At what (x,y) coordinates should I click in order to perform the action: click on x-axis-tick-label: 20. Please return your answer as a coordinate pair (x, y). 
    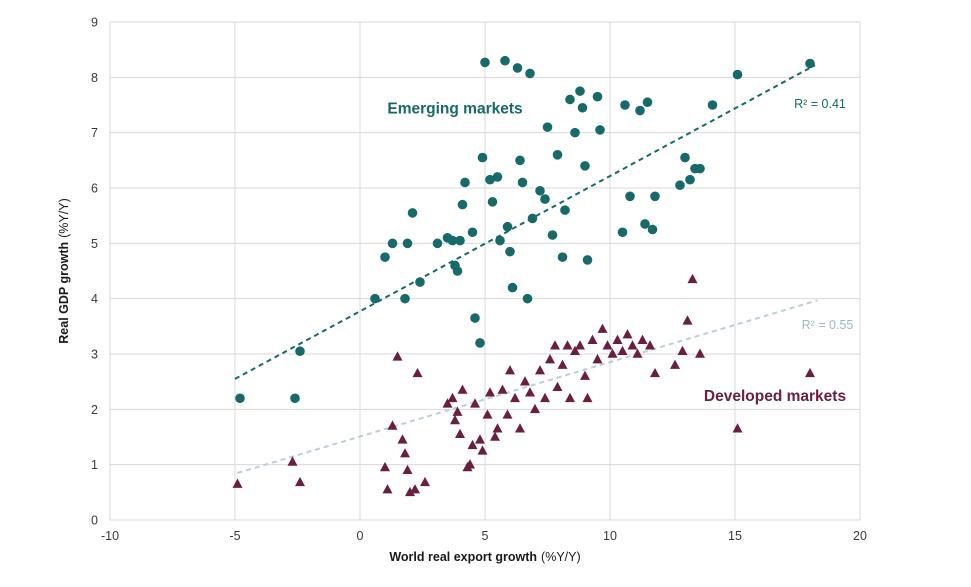
    Looking at the image, I should click on (860, 536).